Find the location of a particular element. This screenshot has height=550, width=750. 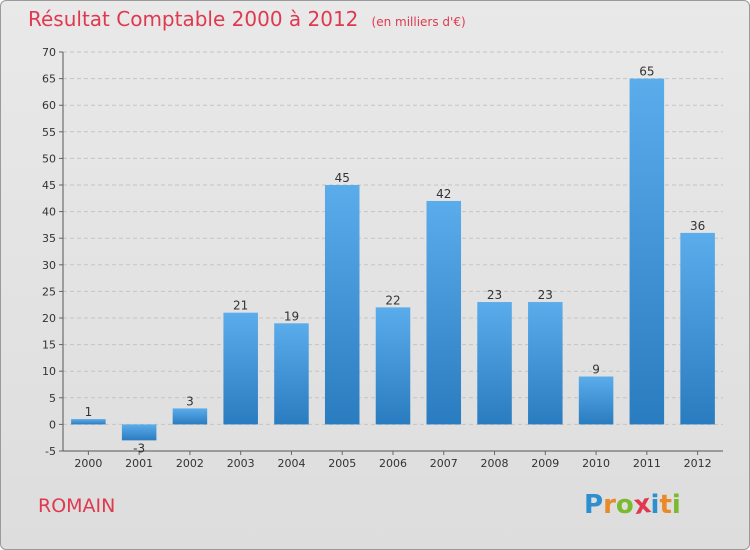

y-tick-label: 15 is located at coordinates (49, 345).